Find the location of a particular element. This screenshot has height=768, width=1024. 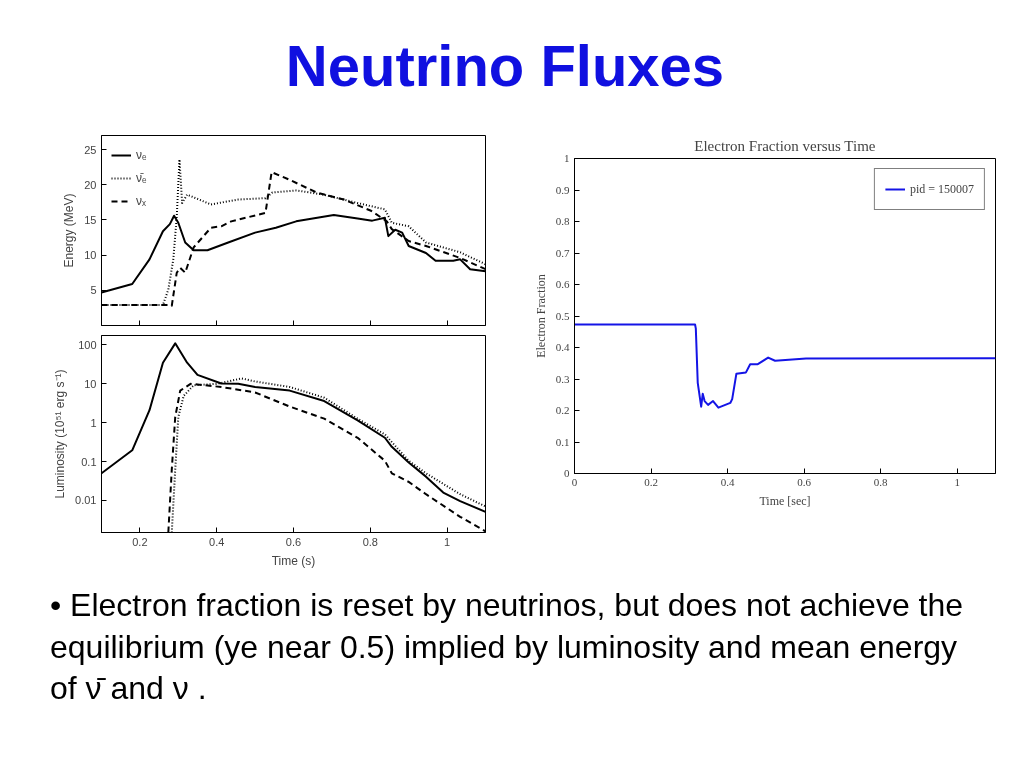

y-tick-label: 0 is located at coordinates (567, 473).